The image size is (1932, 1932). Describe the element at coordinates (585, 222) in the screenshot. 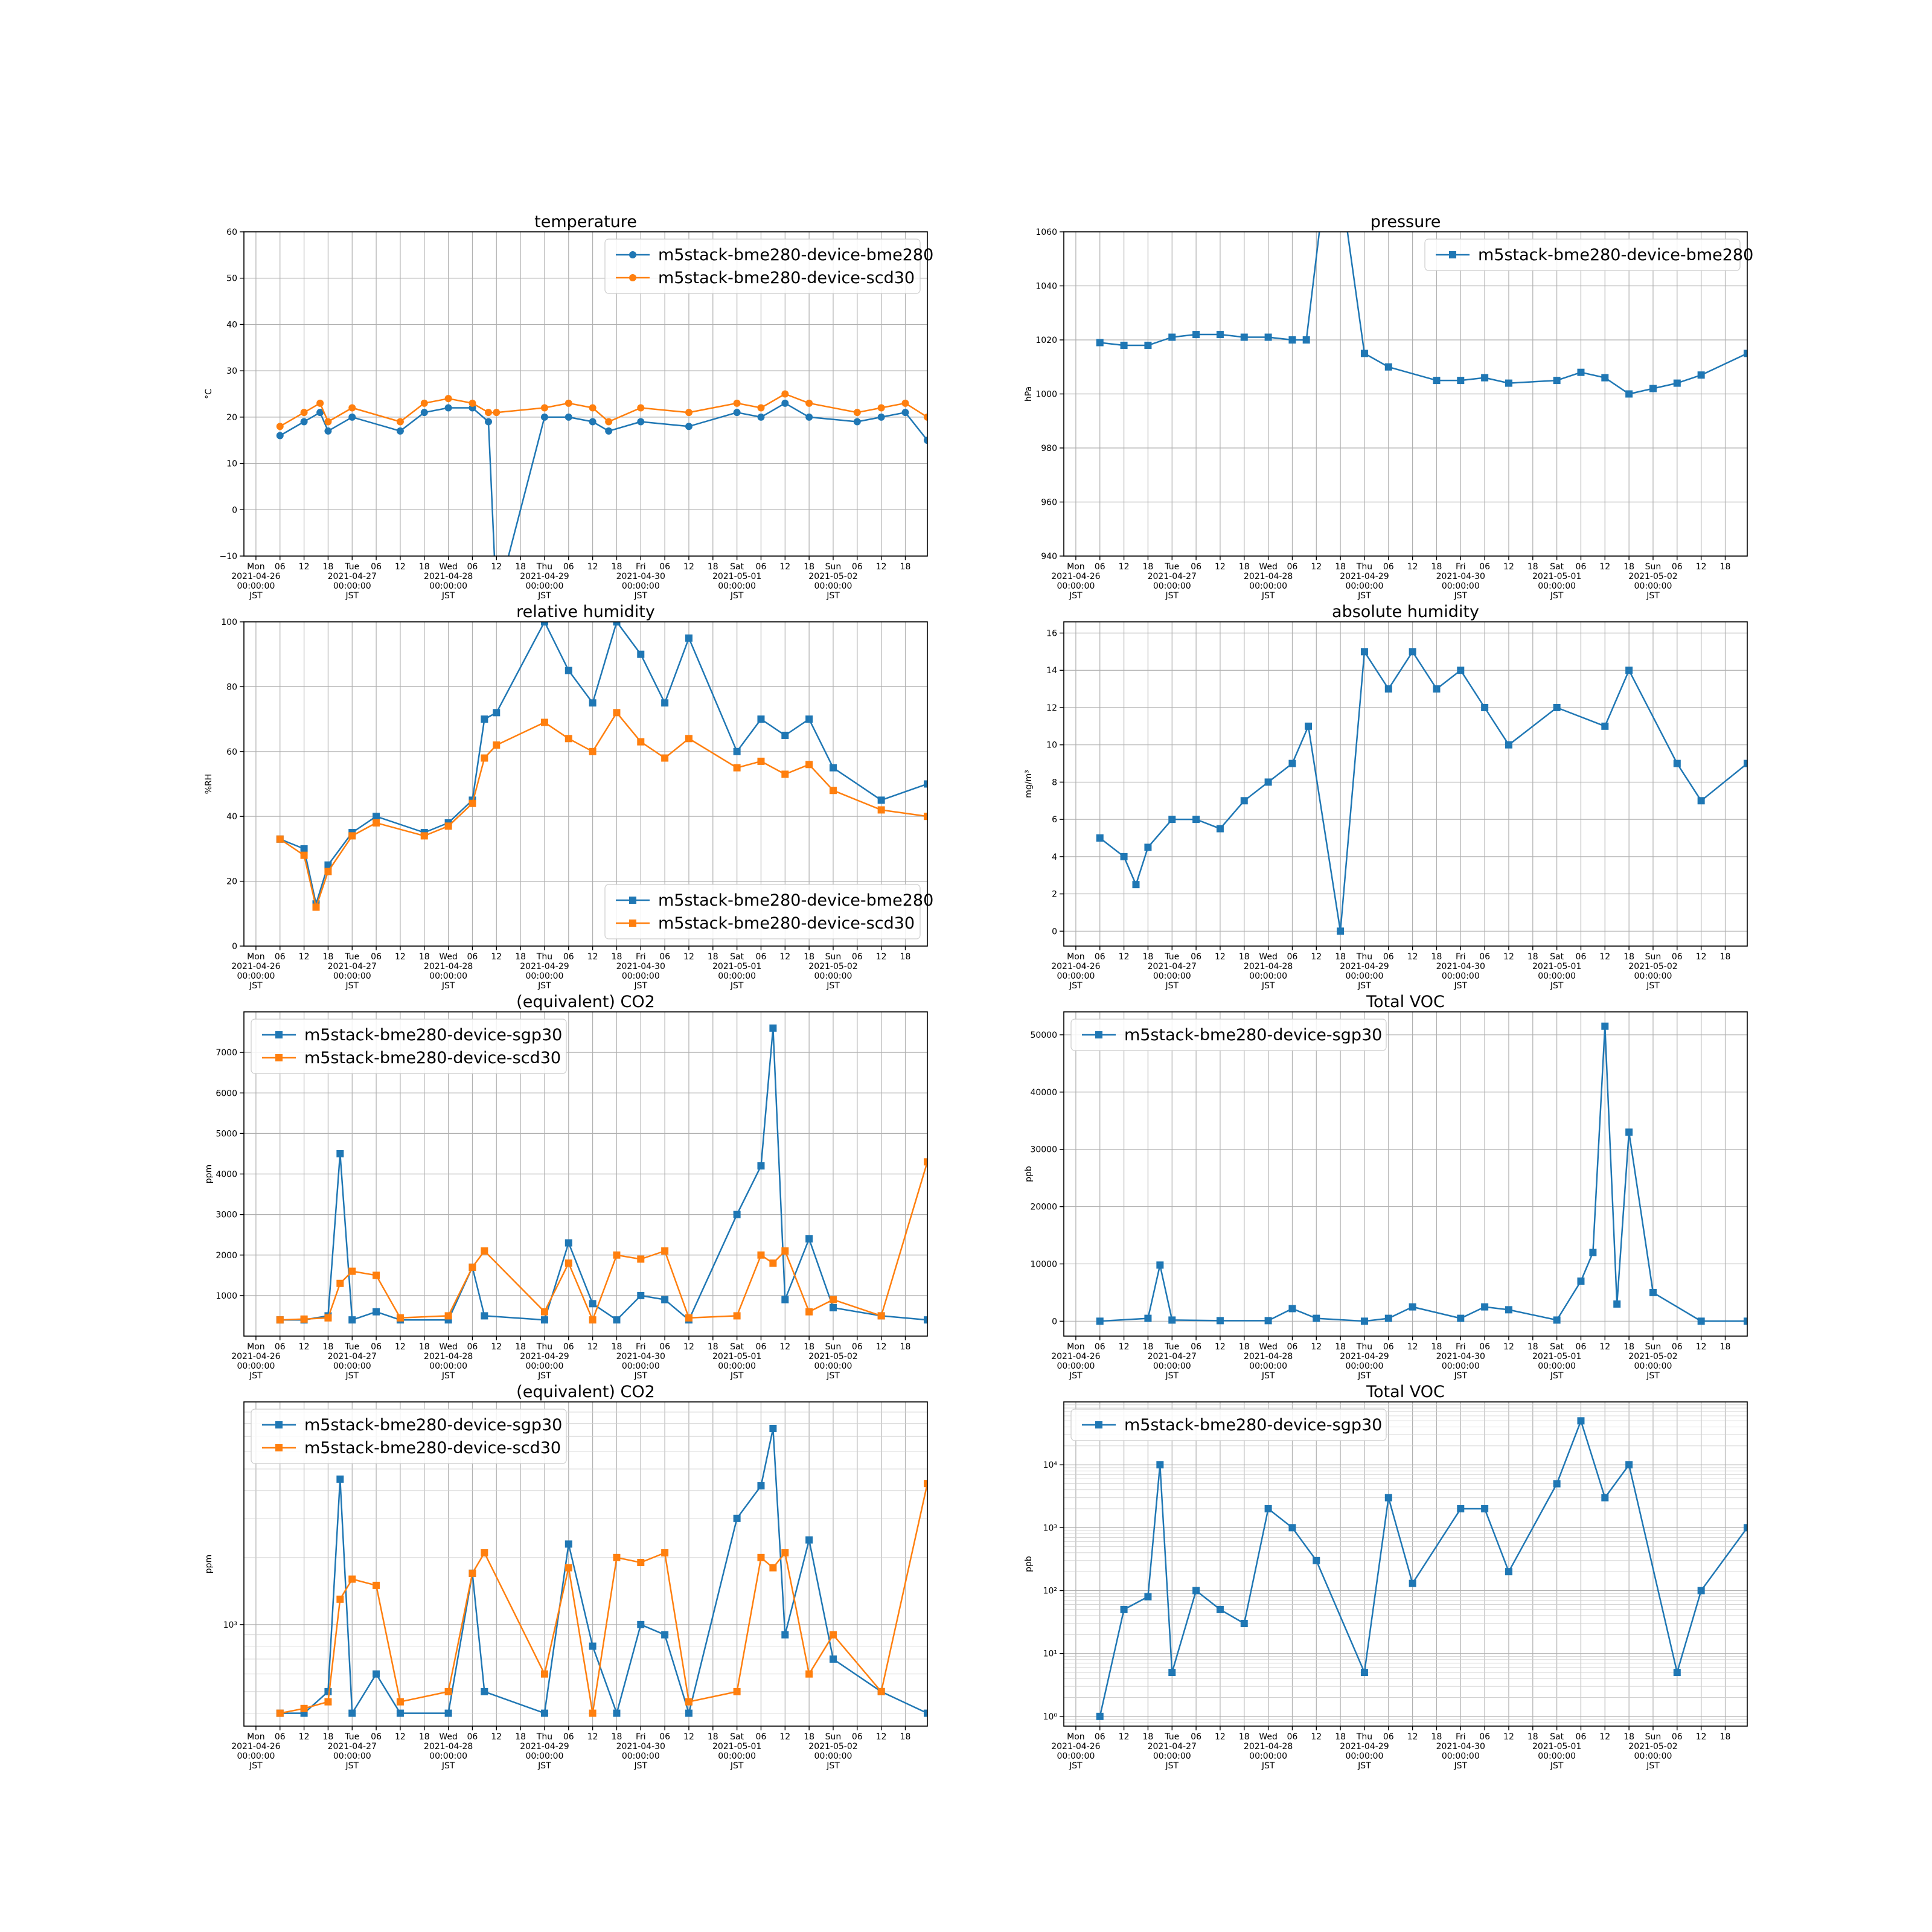

I see `chart-title: temperature` at that location.